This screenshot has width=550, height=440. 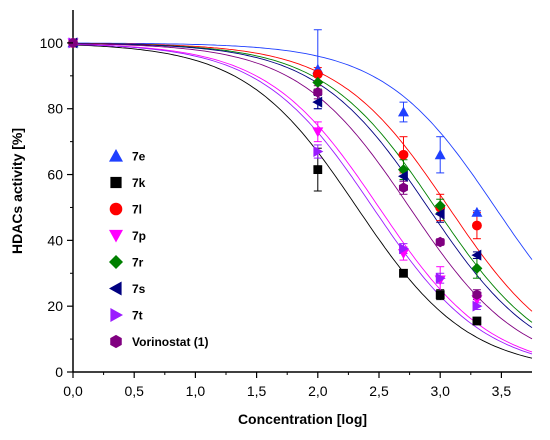 I want to click on legend-label-7e: 7e, so click(x=139, y=157).